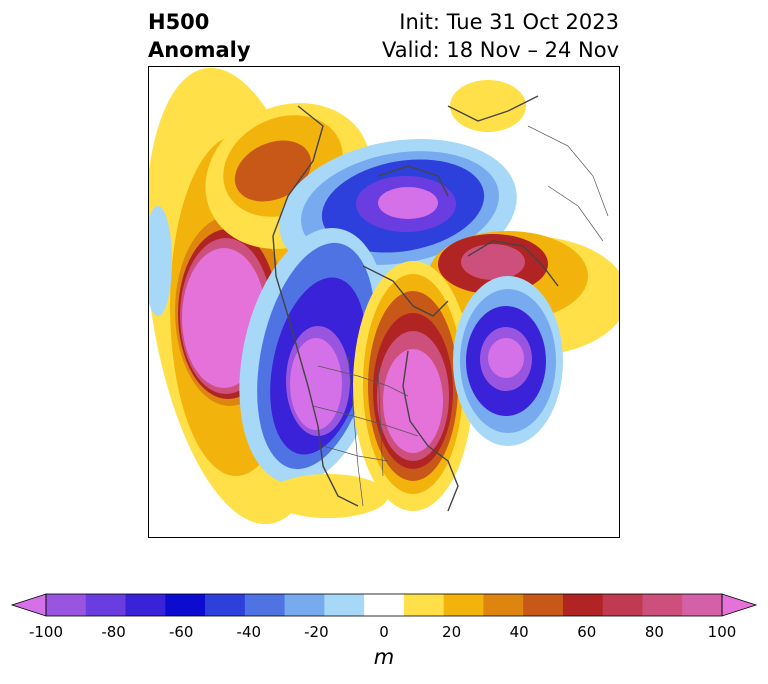 This screenshot has width=768, height=684. What do you see at coordinates (249, 632) in the screenshot?
I see `colorbar-tick-label: -40` at bounding box center [249, 632].